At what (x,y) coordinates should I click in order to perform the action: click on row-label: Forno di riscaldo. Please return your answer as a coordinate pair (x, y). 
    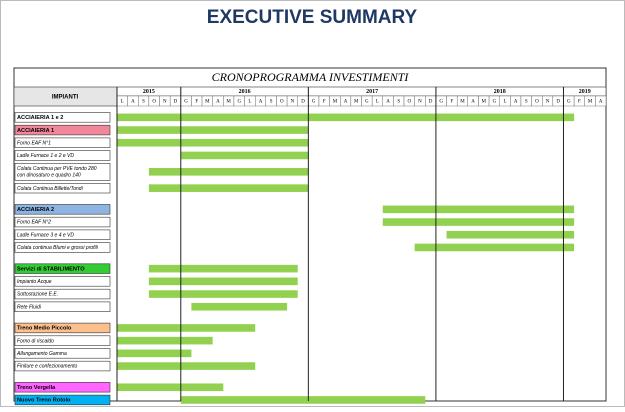
    Looking at the image, I should click on (35, 341).